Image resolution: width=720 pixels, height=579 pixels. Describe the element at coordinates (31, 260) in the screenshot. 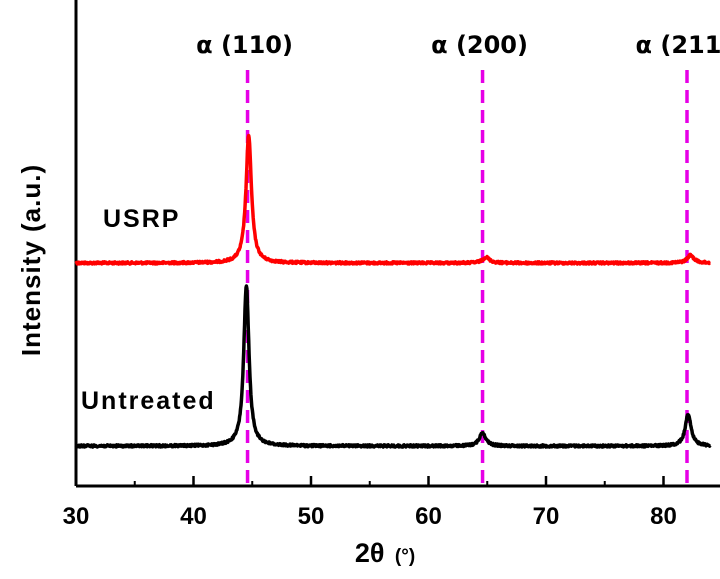

I see `y-axis-title: Intensity (a.u.)` at that location.